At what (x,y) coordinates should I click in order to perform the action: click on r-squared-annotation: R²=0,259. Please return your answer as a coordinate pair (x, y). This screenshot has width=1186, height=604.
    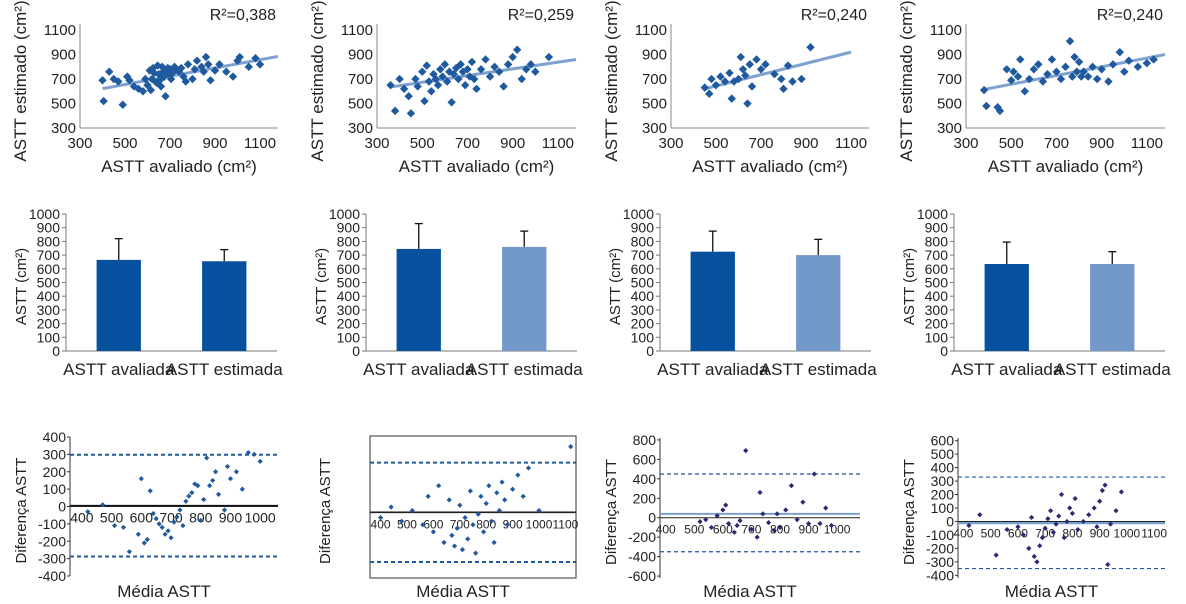
    Looking at the image, I should click on (541, 15).